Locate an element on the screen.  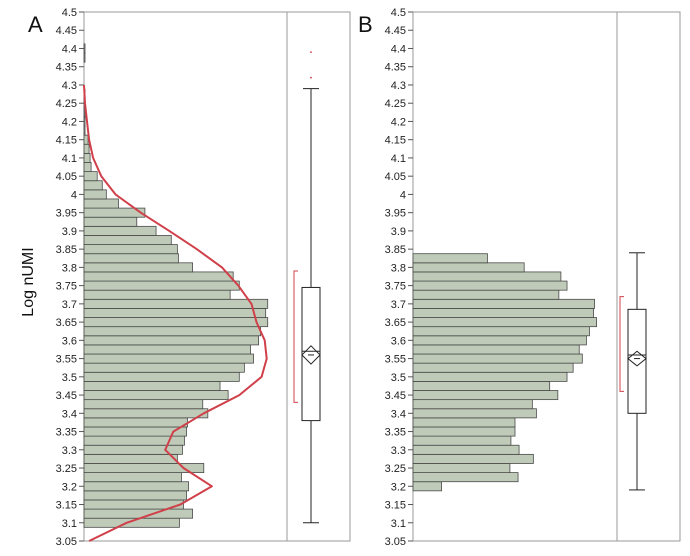
y-tick-label-b: 3.3 is located at coordinates (398, 451).